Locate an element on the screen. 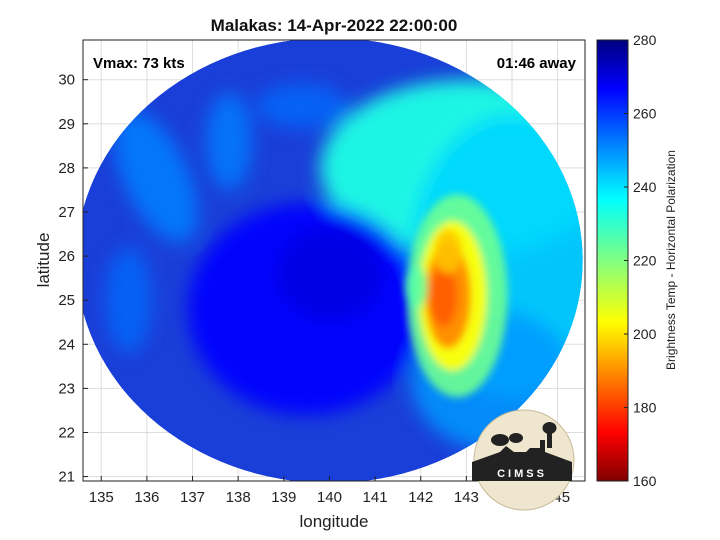 The width and height of the screenshot is (720, 540). colorbar-tick-label: 180 is located at coordinates (645, 408).